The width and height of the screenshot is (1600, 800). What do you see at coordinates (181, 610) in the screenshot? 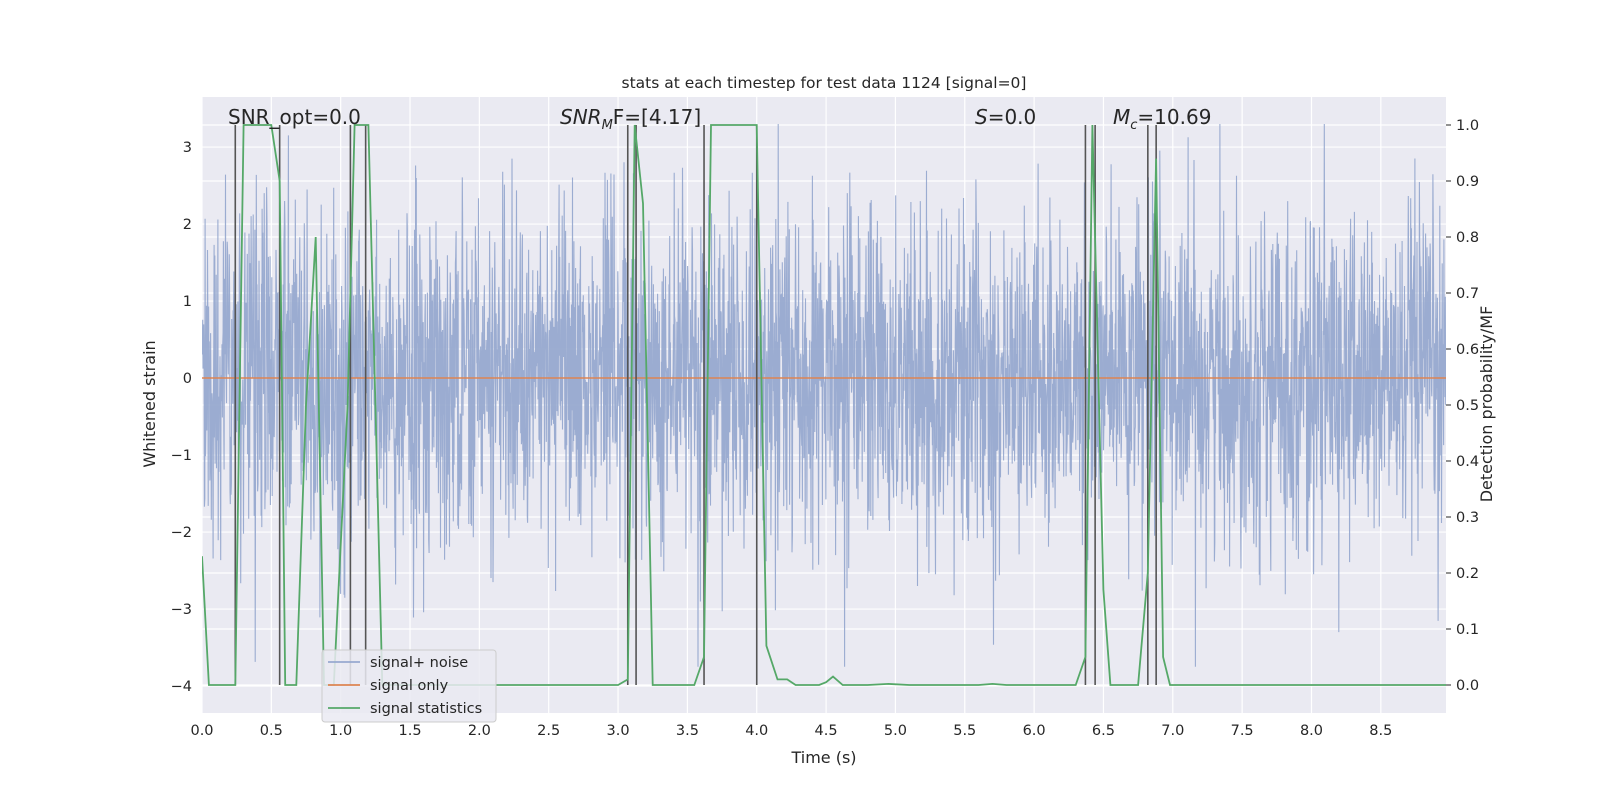
I see `y-tick-label: −3` at bounding box center [181, 610].